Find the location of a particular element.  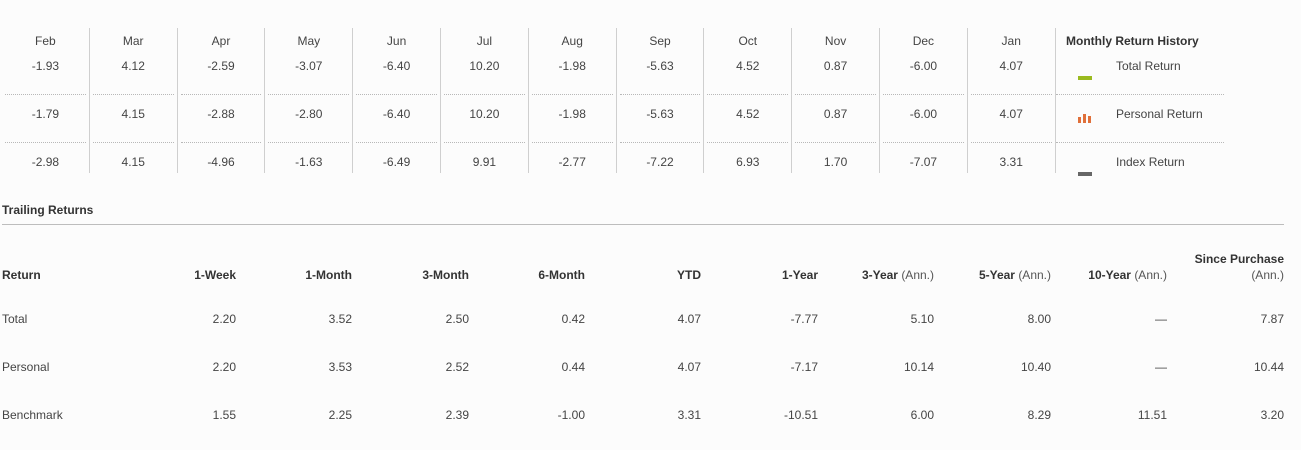

column-header-label: 3-Month is located at coordinates (445, 275).